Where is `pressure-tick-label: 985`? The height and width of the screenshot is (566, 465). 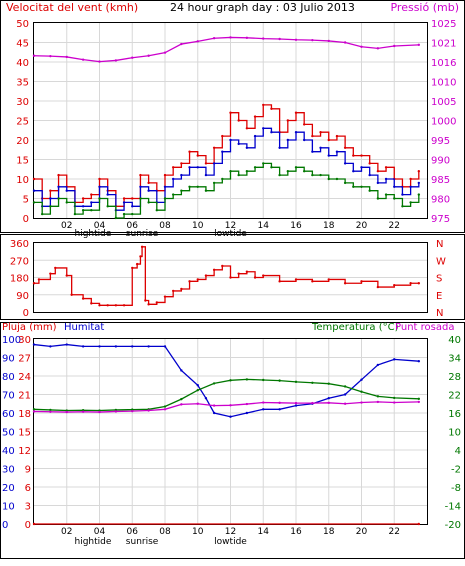
pressure-tick-label: 985 is located at coordinates (440, 180).